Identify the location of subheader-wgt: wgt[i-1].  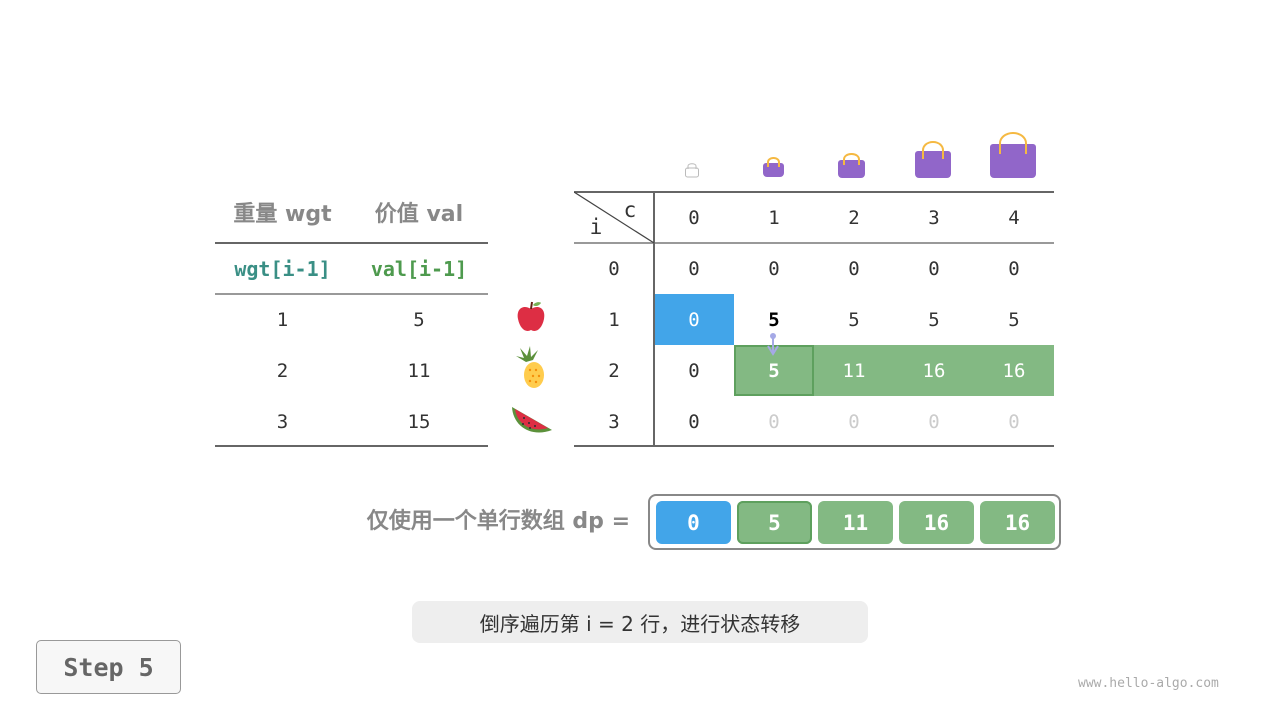
(282, 268).